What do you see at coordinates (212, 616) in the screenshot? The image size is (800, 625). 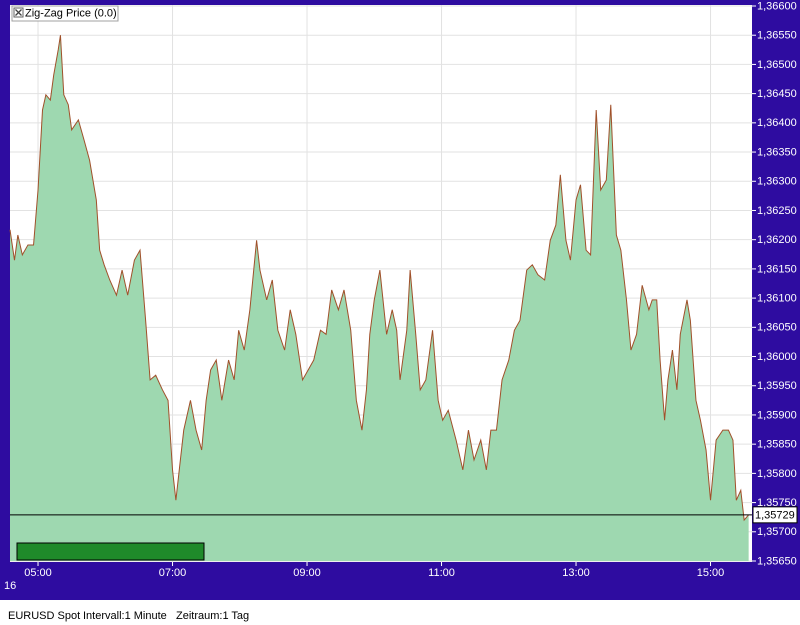 I see `footer-range: Zeitraum:1 Tag` at bounding box center [212, 616].